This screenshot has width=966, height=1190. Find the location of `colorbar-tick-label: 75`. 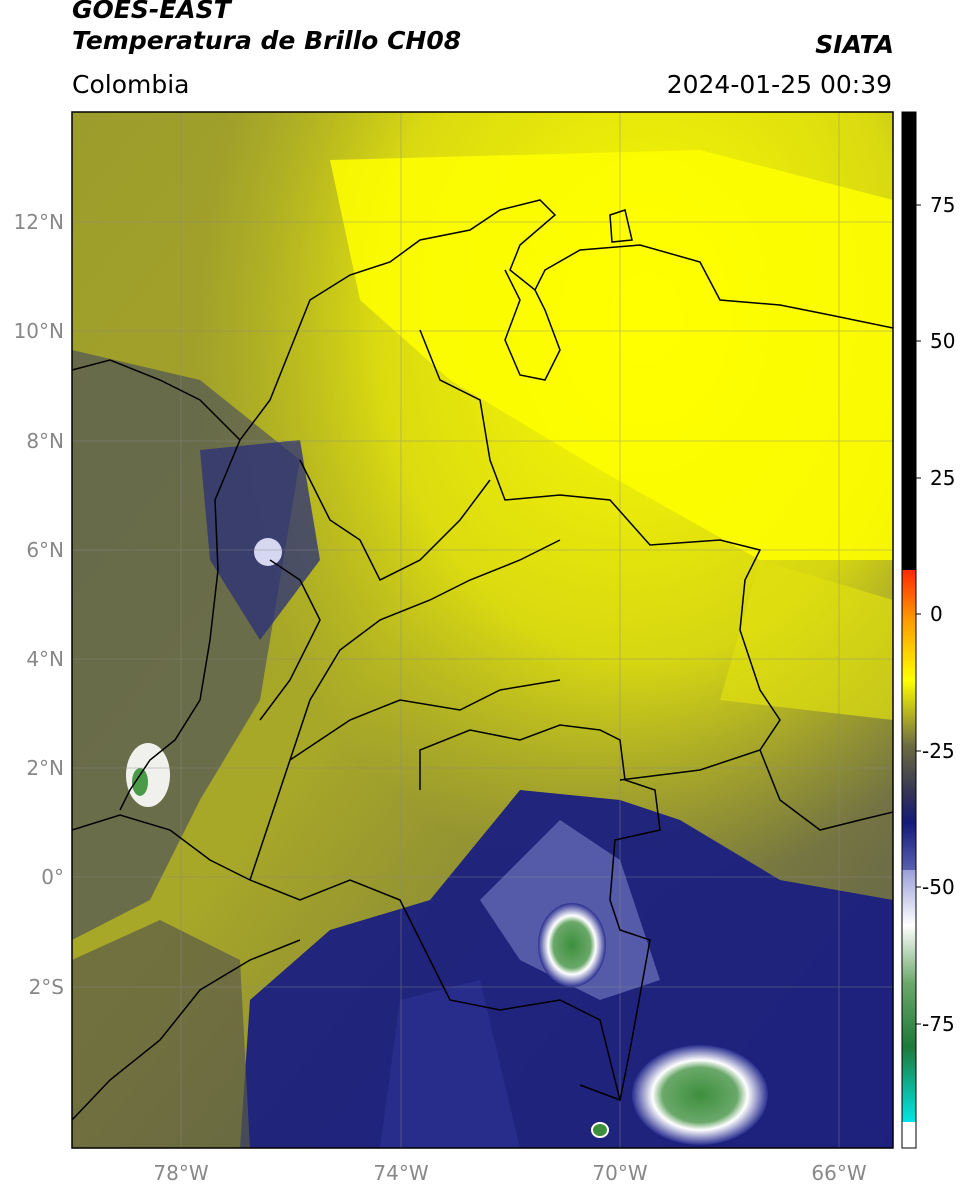

colorbar-tick-label: 75 is located at coordinates (942, 205).